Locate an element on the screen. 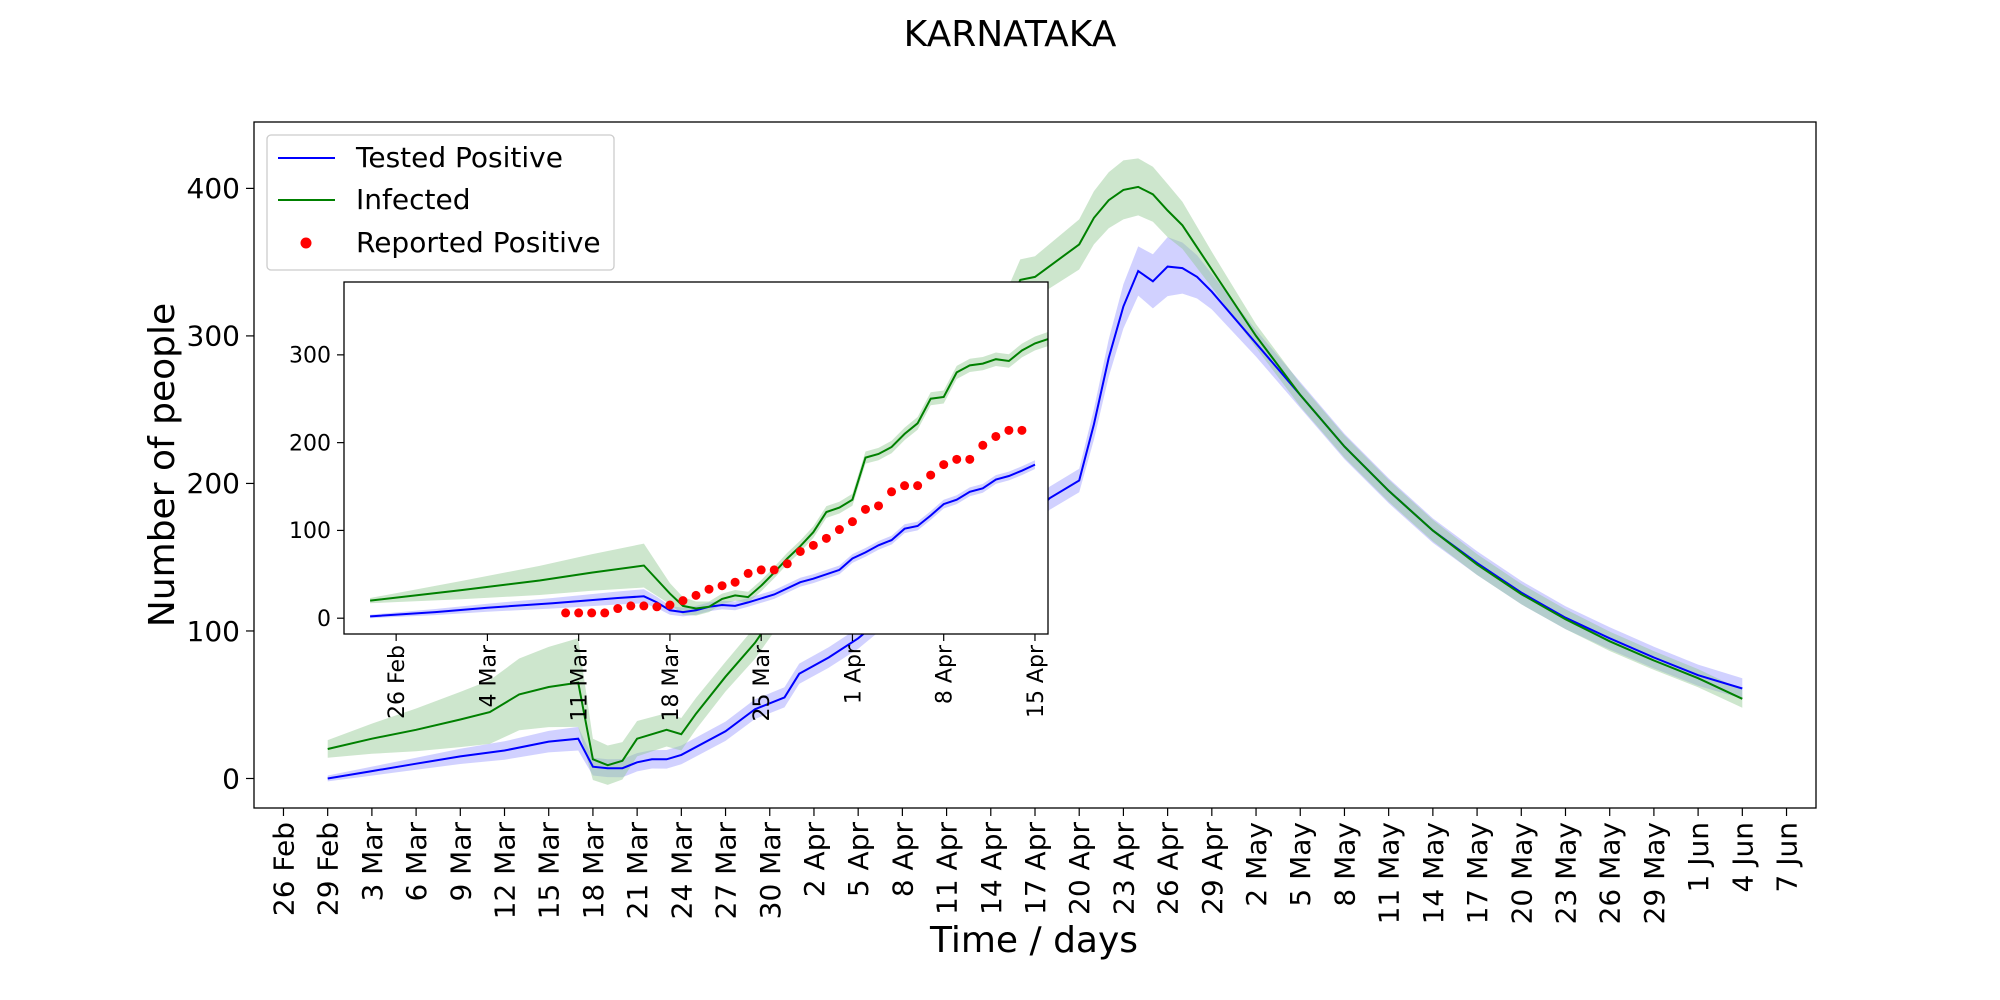  main-y-axis-ticks: 0 100 200 300 400 is located at coordinates (220, 483).